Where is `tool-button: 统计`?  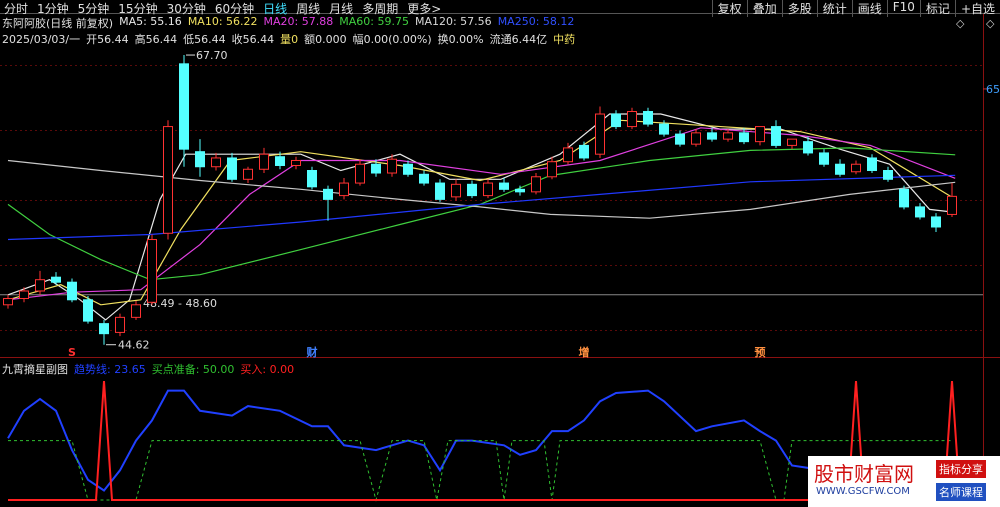
tool-button: 统计 is located at coordinates (834, 8).